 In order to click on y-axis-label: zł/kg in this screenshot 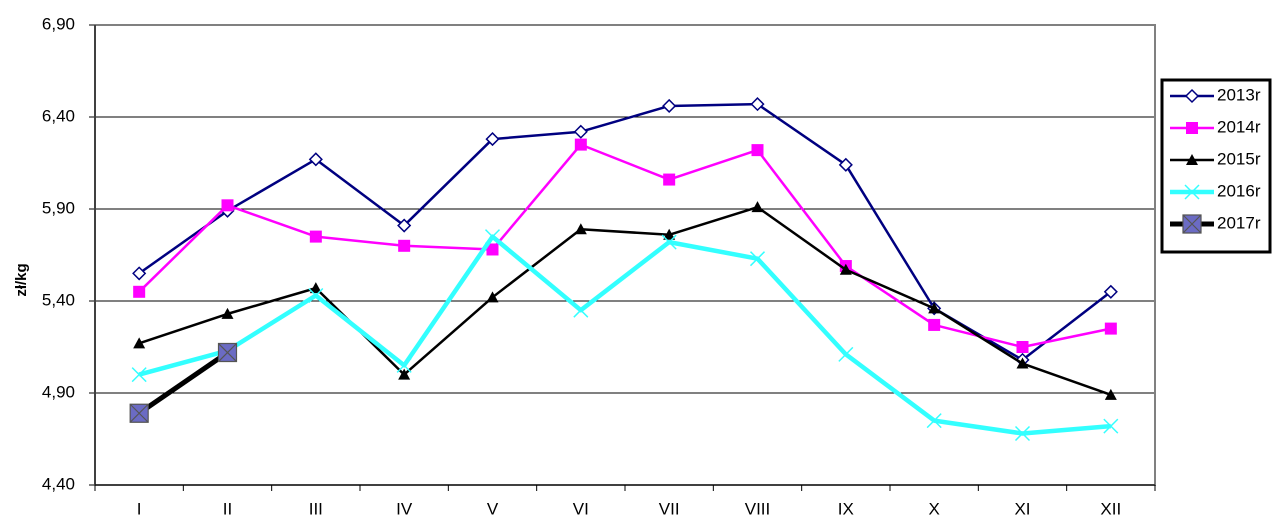, I will do `click(21, 279)`.